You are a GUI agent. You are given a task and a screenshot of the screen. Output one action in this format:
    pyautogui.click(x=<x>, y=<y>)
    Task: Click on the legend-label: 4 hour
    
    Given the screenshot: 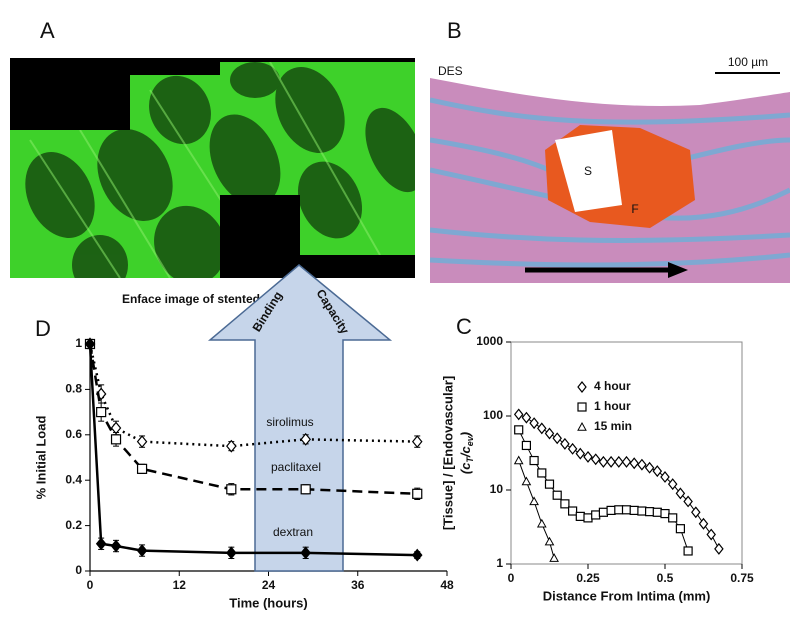 What is the action you would take?
    pyautogui.click(x=612, y=386)
    